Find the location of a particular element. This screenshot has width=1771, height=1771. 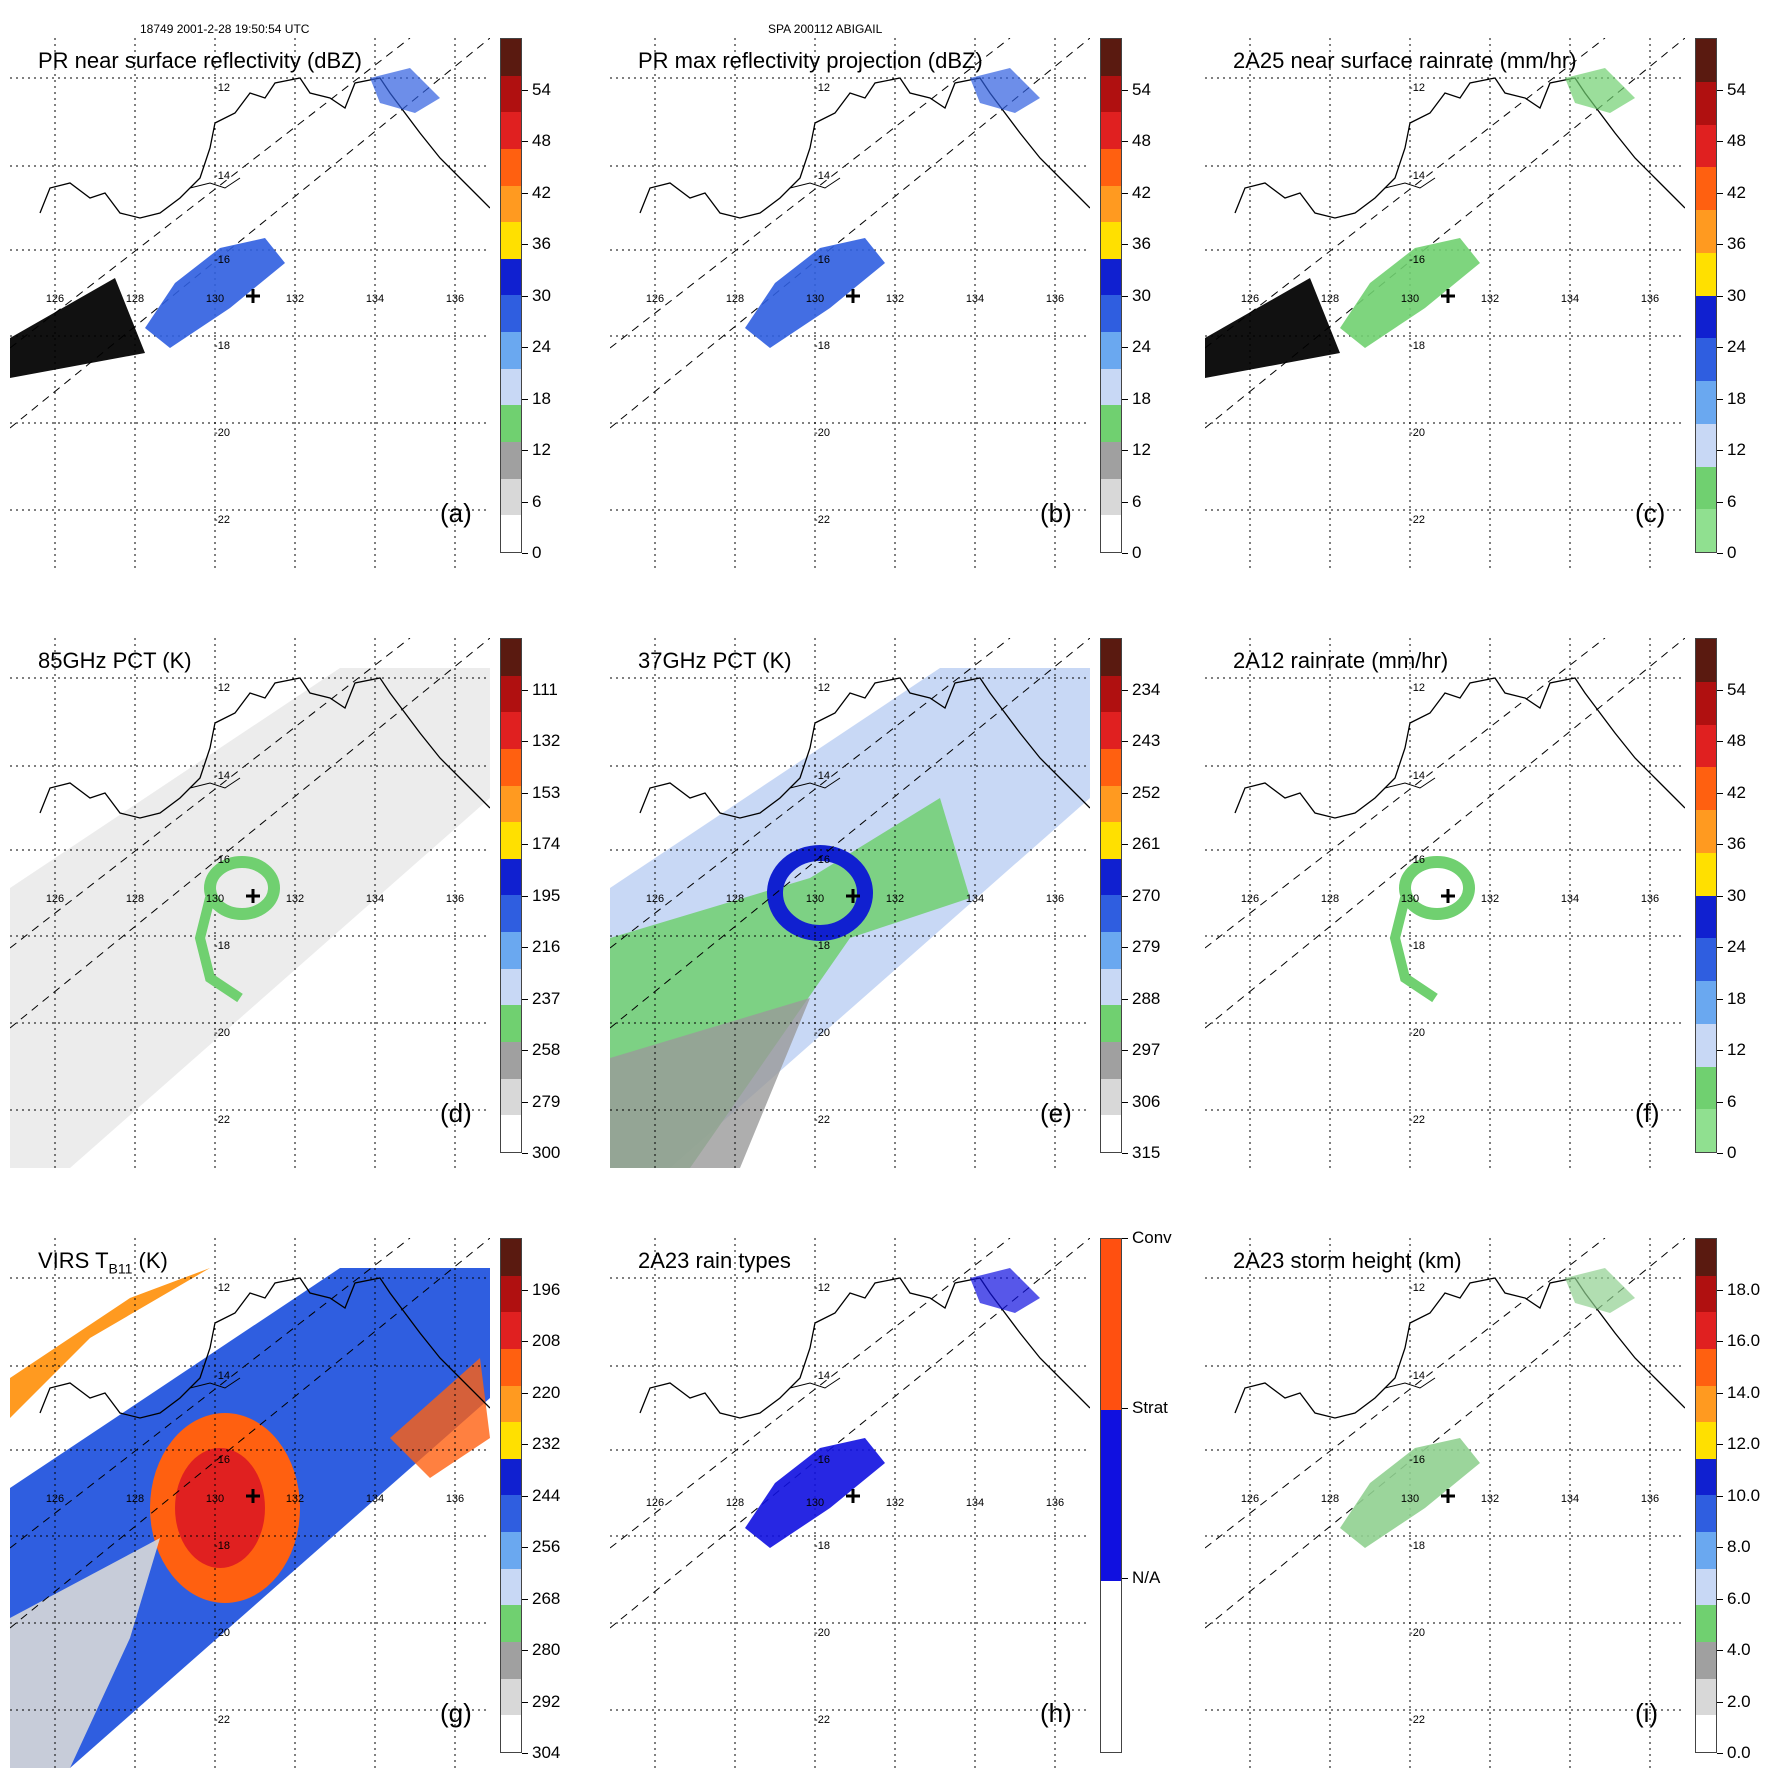

colorbar-tick-label: 220 is located at coordinates (546, 1392).